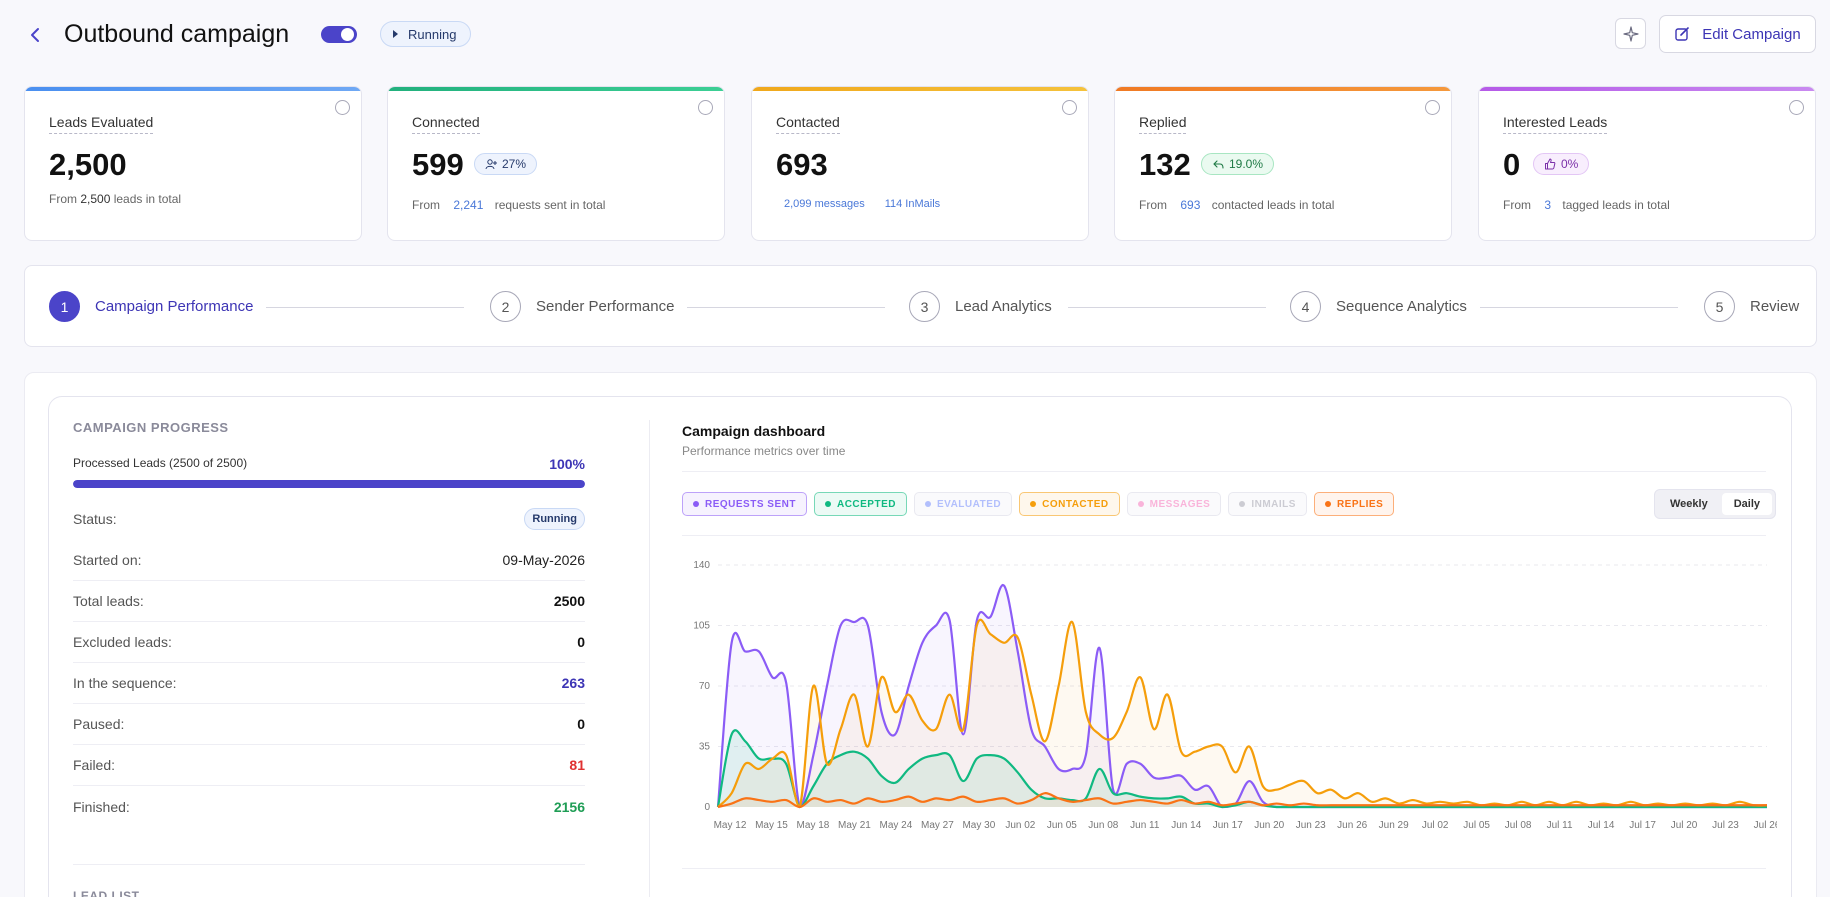 The height and width of the screenshot is (897, 1830). Describe the element at coordinates (1747, 504) in the screenshot. I see `toggle-daily: Daily` at that location.